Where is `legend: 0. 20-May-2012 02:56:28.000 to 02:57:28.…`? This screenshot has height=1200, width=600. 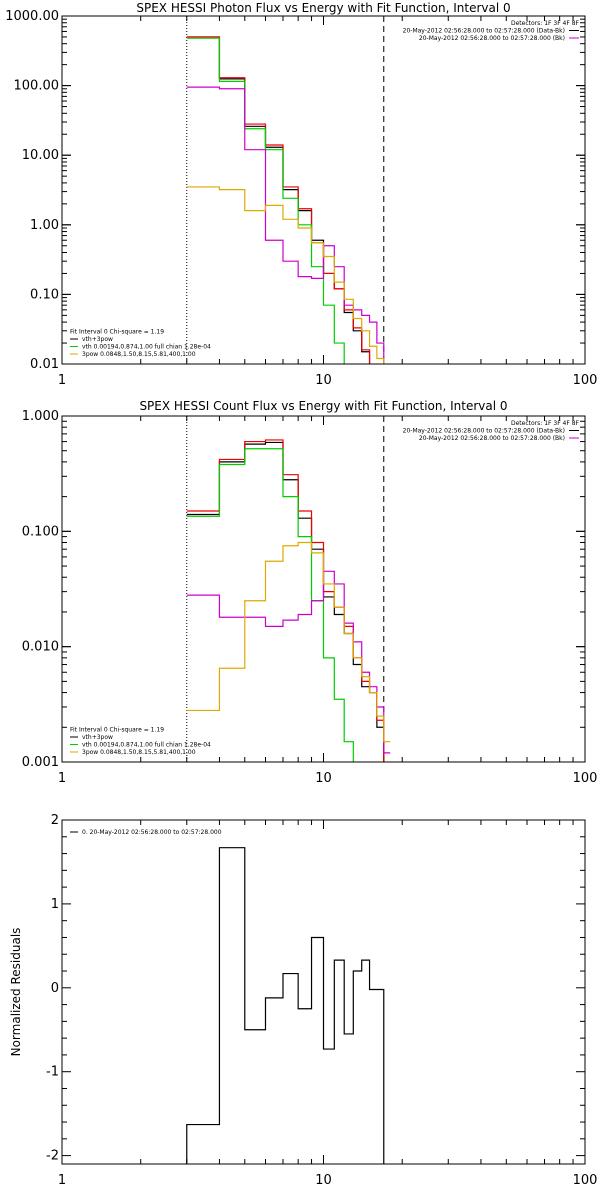 legend: 0. 20-May-2012 02:56:28.000 to 02:57:28.… is located at coordinates (146, 832).